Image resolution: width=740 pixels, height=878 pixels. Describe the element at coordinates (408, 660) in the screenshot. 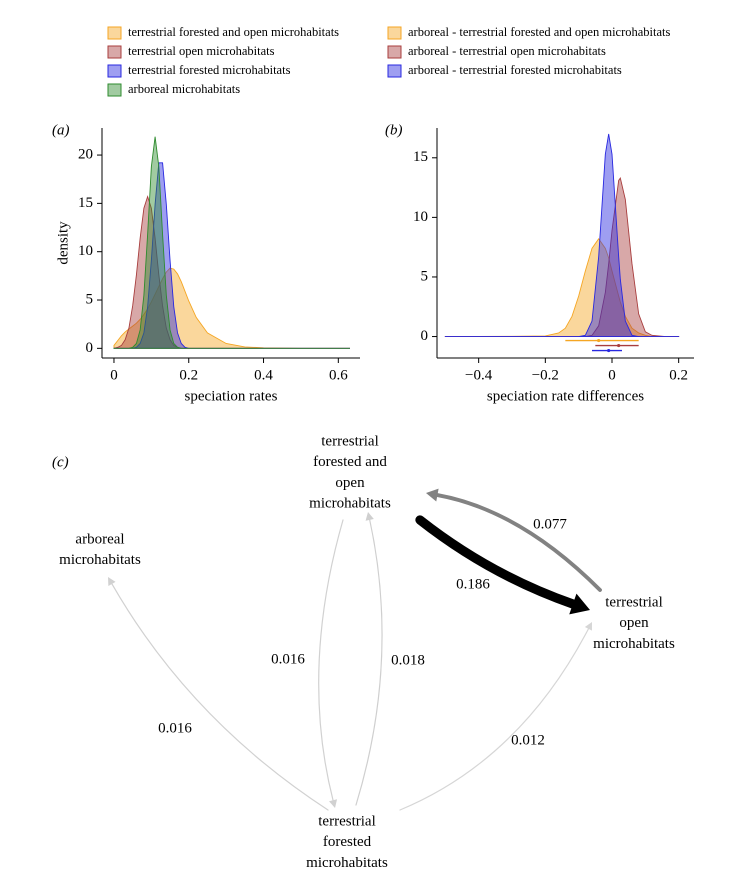

I see `edge-label: 0.018` at that location.